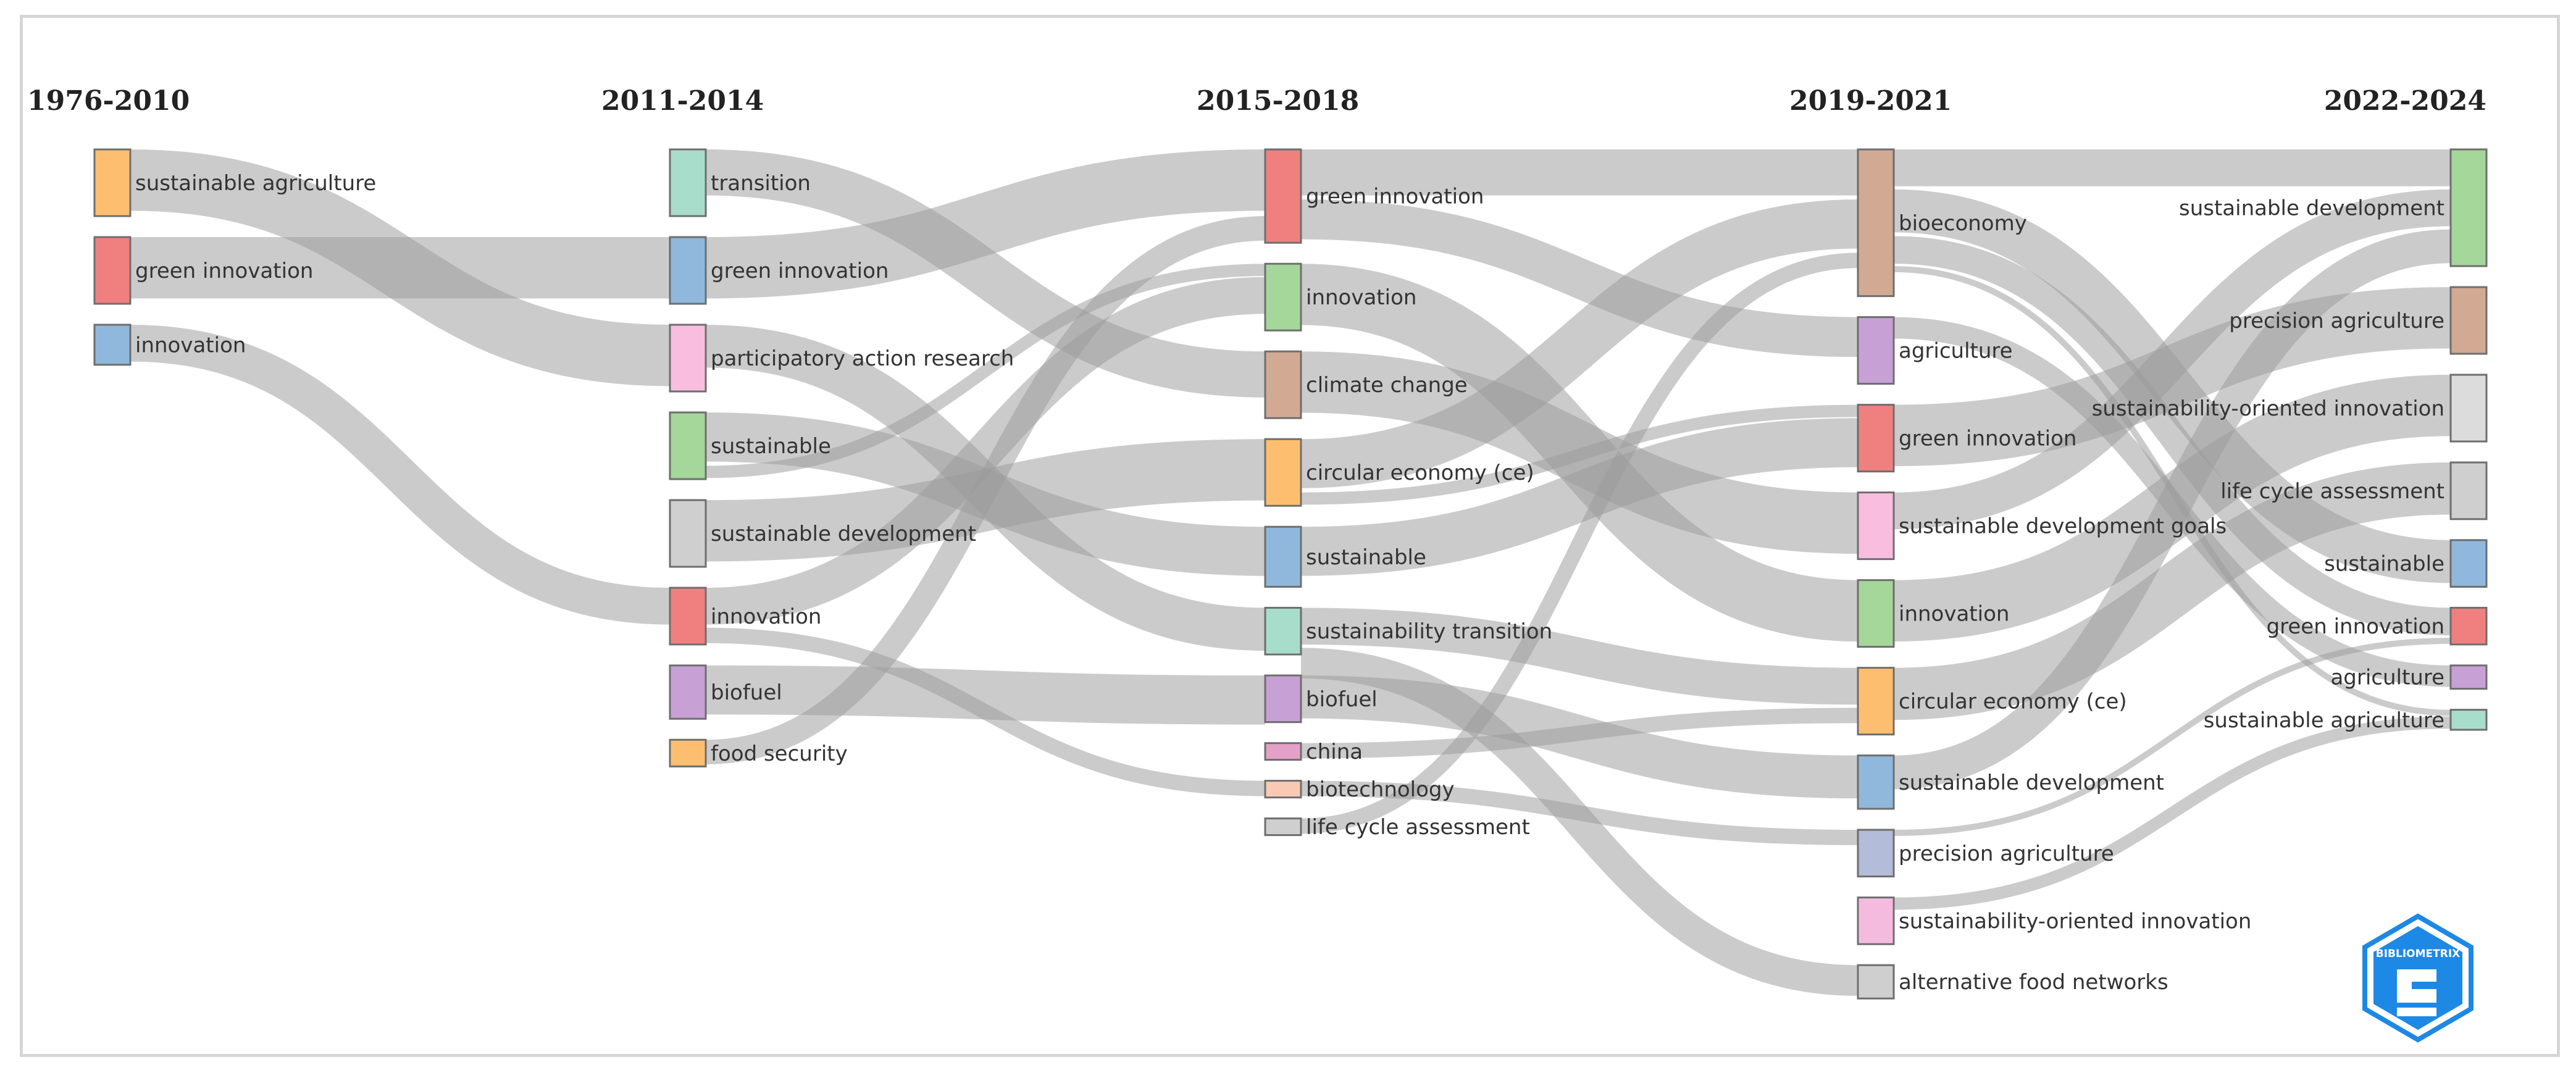 The height and width of the screenshot is (1078, 2576). What do you see at coordinates (2468, 207) in the screenshot?
I see `node-p4_sustainable_development` at bounding box center [2468, 207].